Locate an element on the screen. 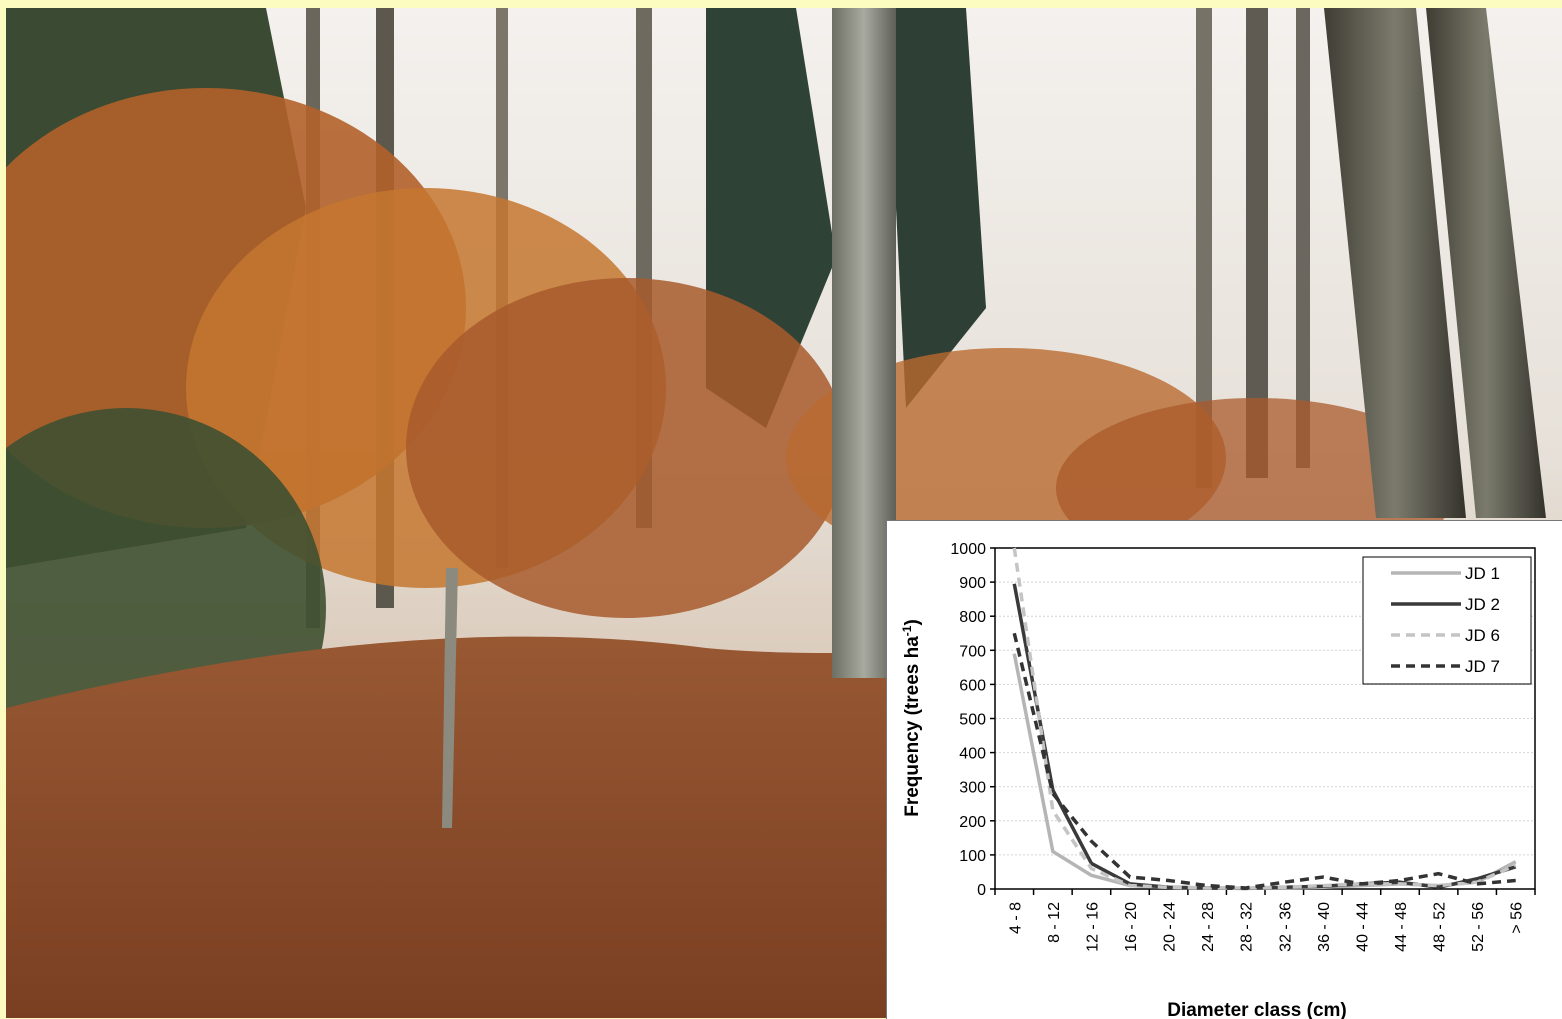 The width and height of the screenshot is (1562, 1019). y-tick-label: 300 is located at coordinates (972, 788).